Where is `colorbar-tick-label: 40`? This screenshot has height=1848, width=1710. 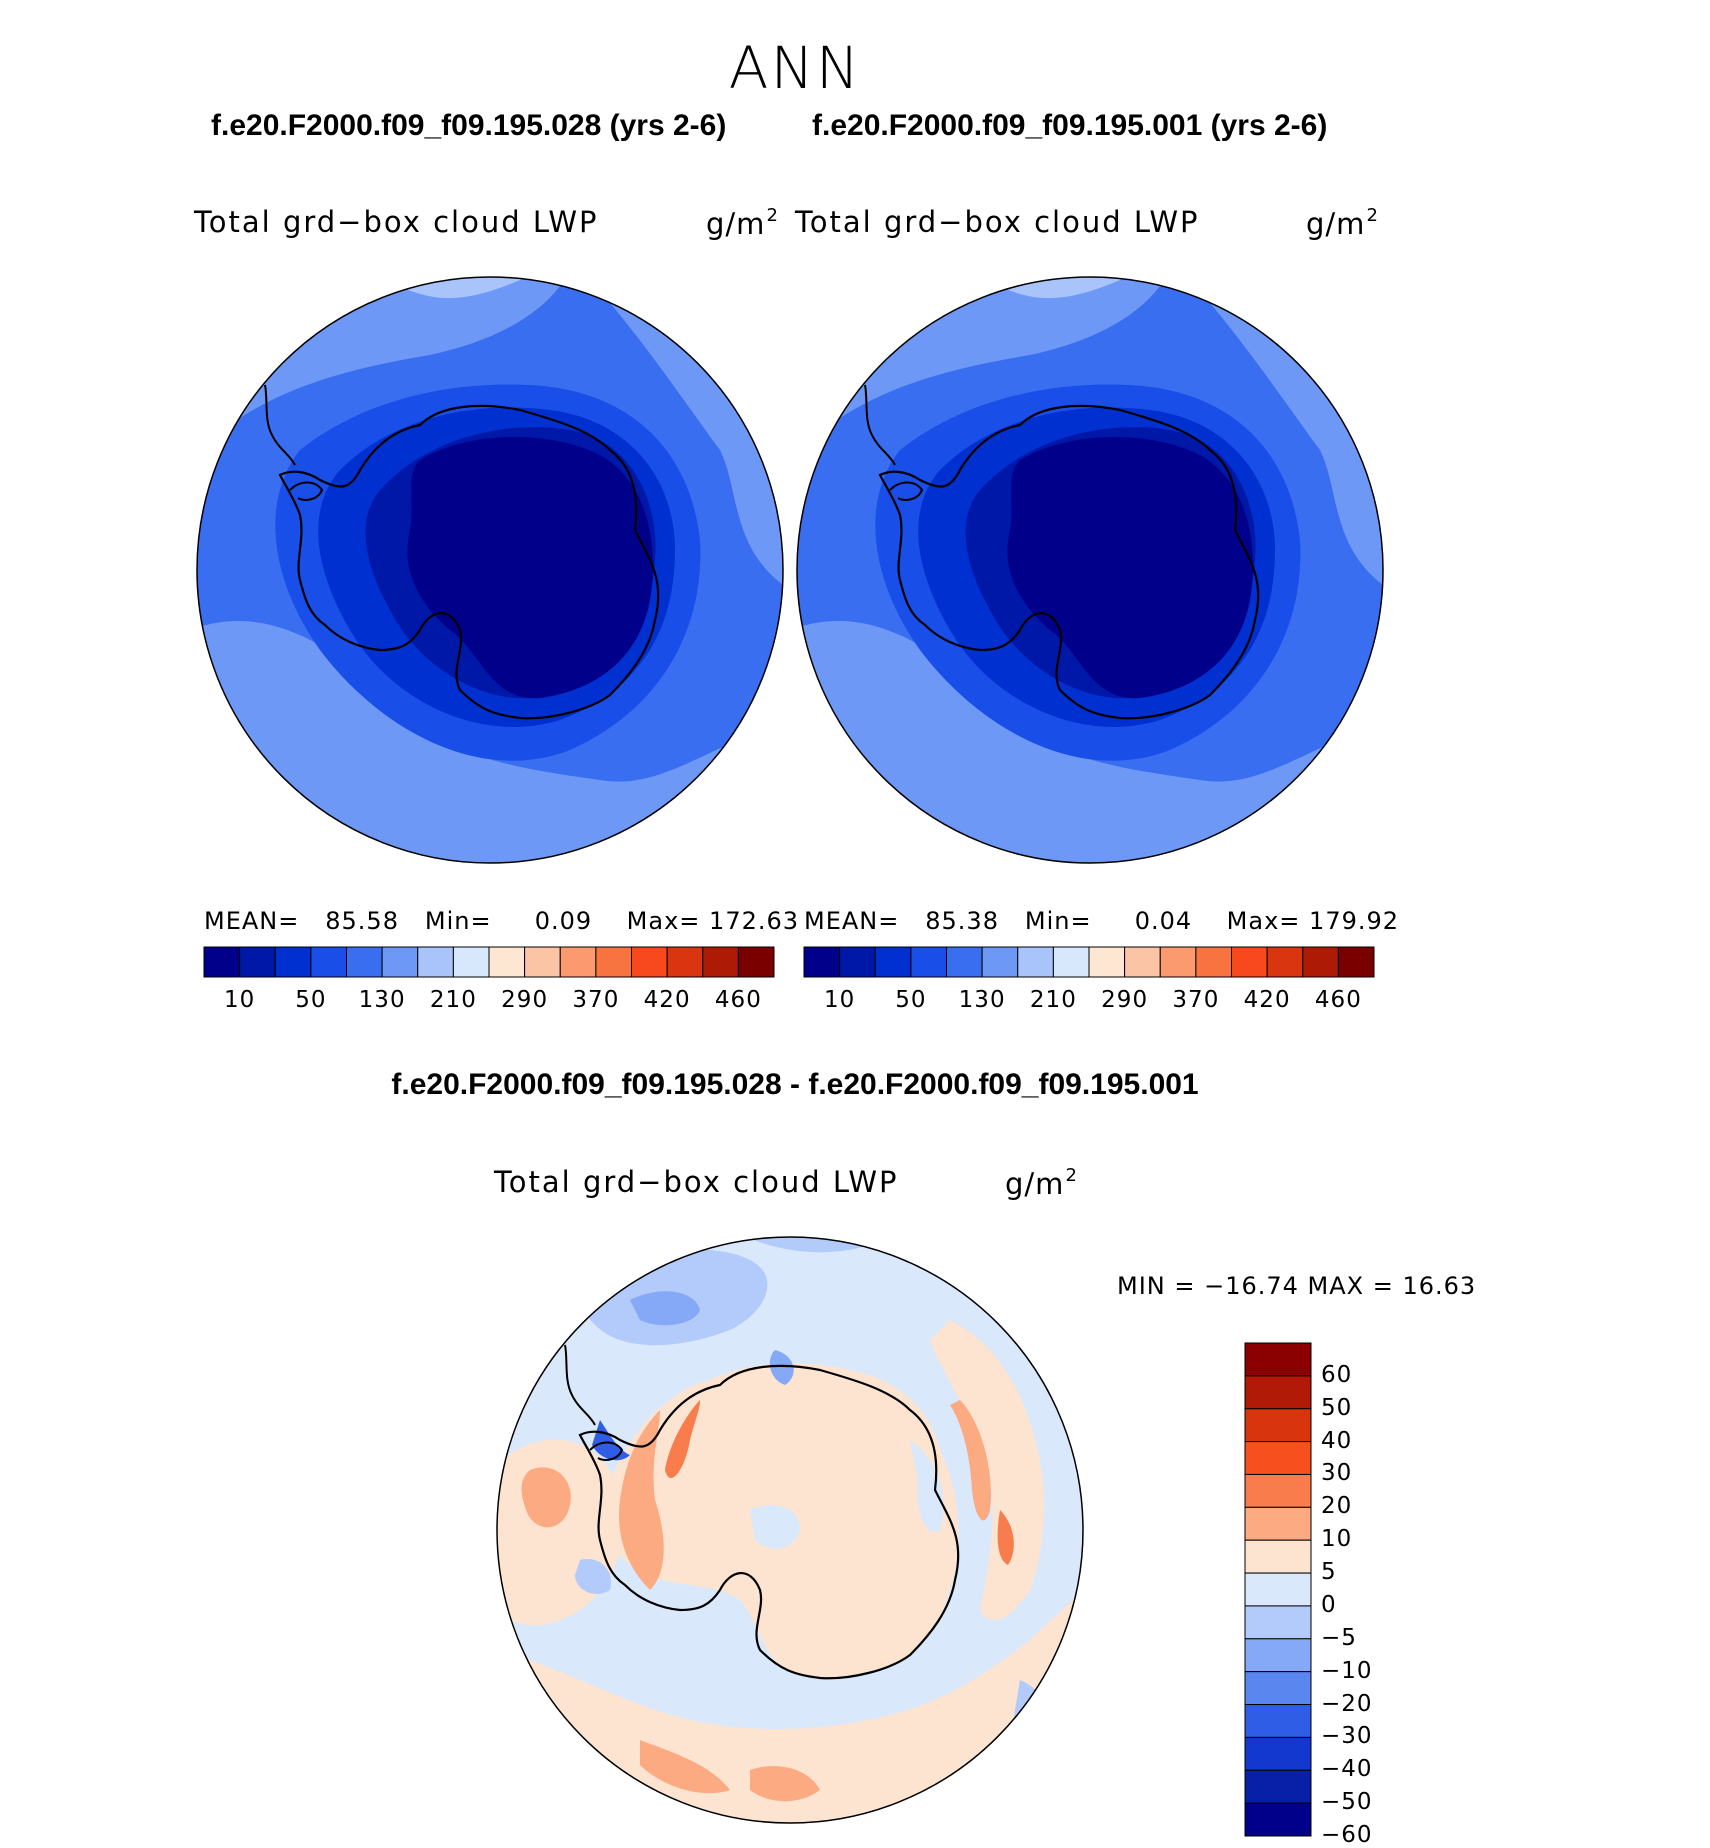
colorbar-tick-label: 40 is located at coordinates (1337, 1440).